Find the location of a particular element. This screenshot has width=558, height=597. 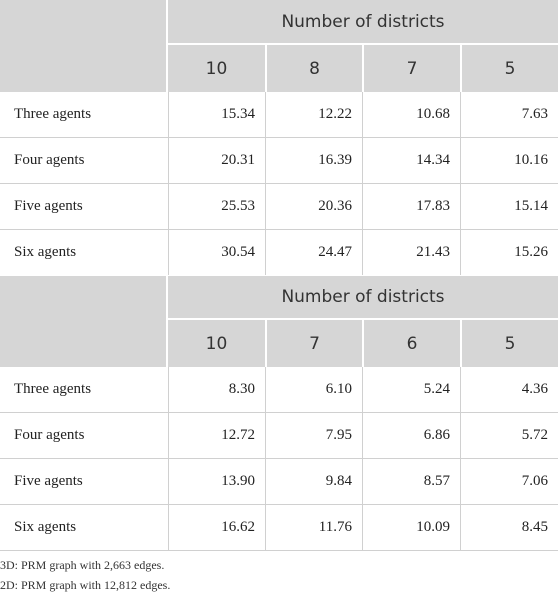

cell-value: 20.31 is located at coordinates (216, 161).